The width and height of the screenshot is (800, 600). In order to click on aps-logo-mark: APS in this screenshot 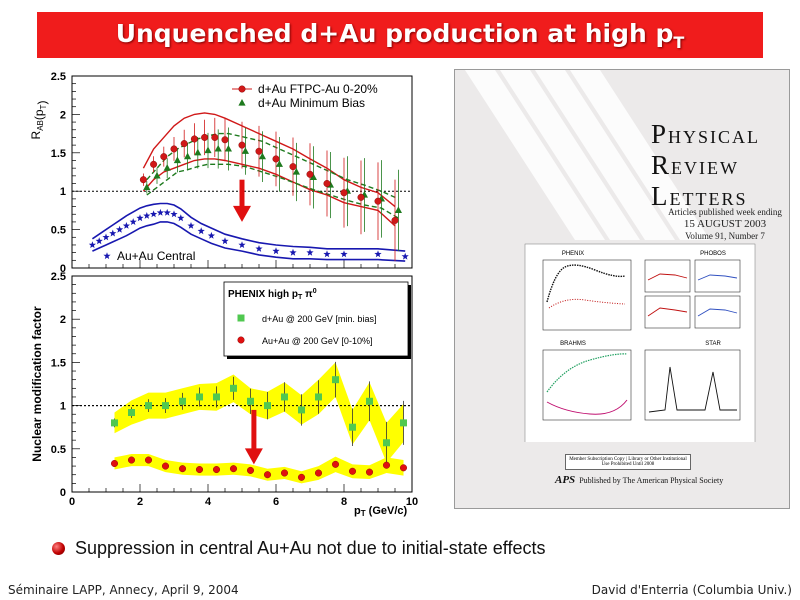, I will do `click(565, 480)`.